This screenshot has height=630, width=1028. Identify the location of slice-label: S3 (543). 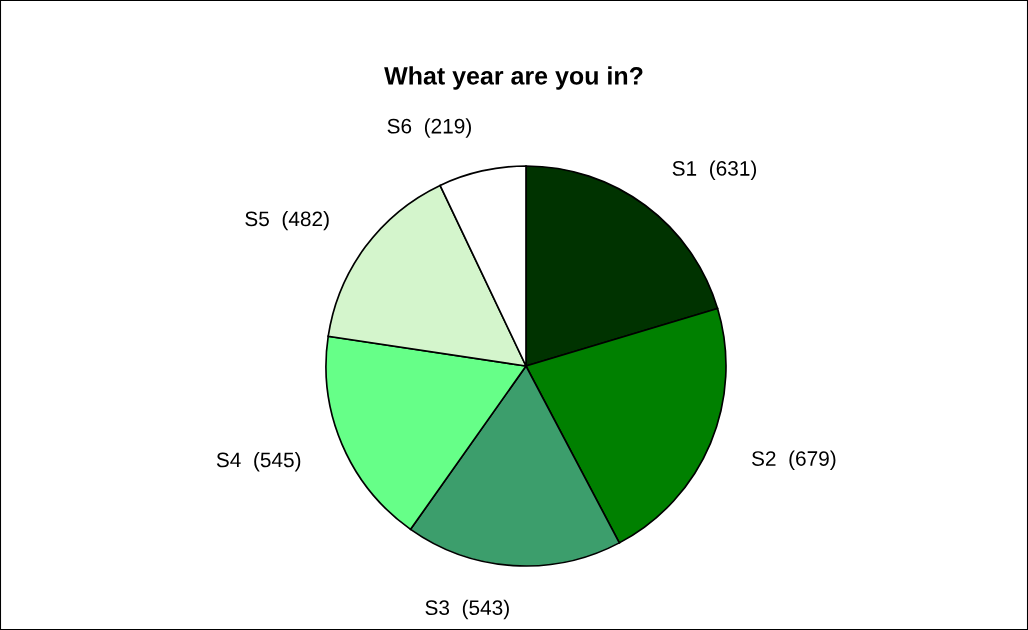
(467, 609).